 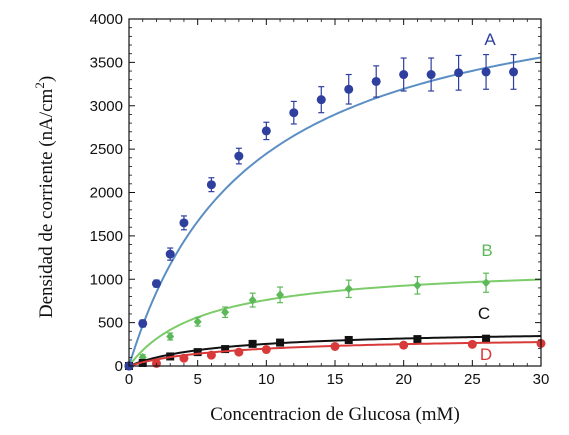 What do you see at coordinates (106, 279) in the screenshot?
I see `y-tick-label: 1000` at bounding box center [106, 279].